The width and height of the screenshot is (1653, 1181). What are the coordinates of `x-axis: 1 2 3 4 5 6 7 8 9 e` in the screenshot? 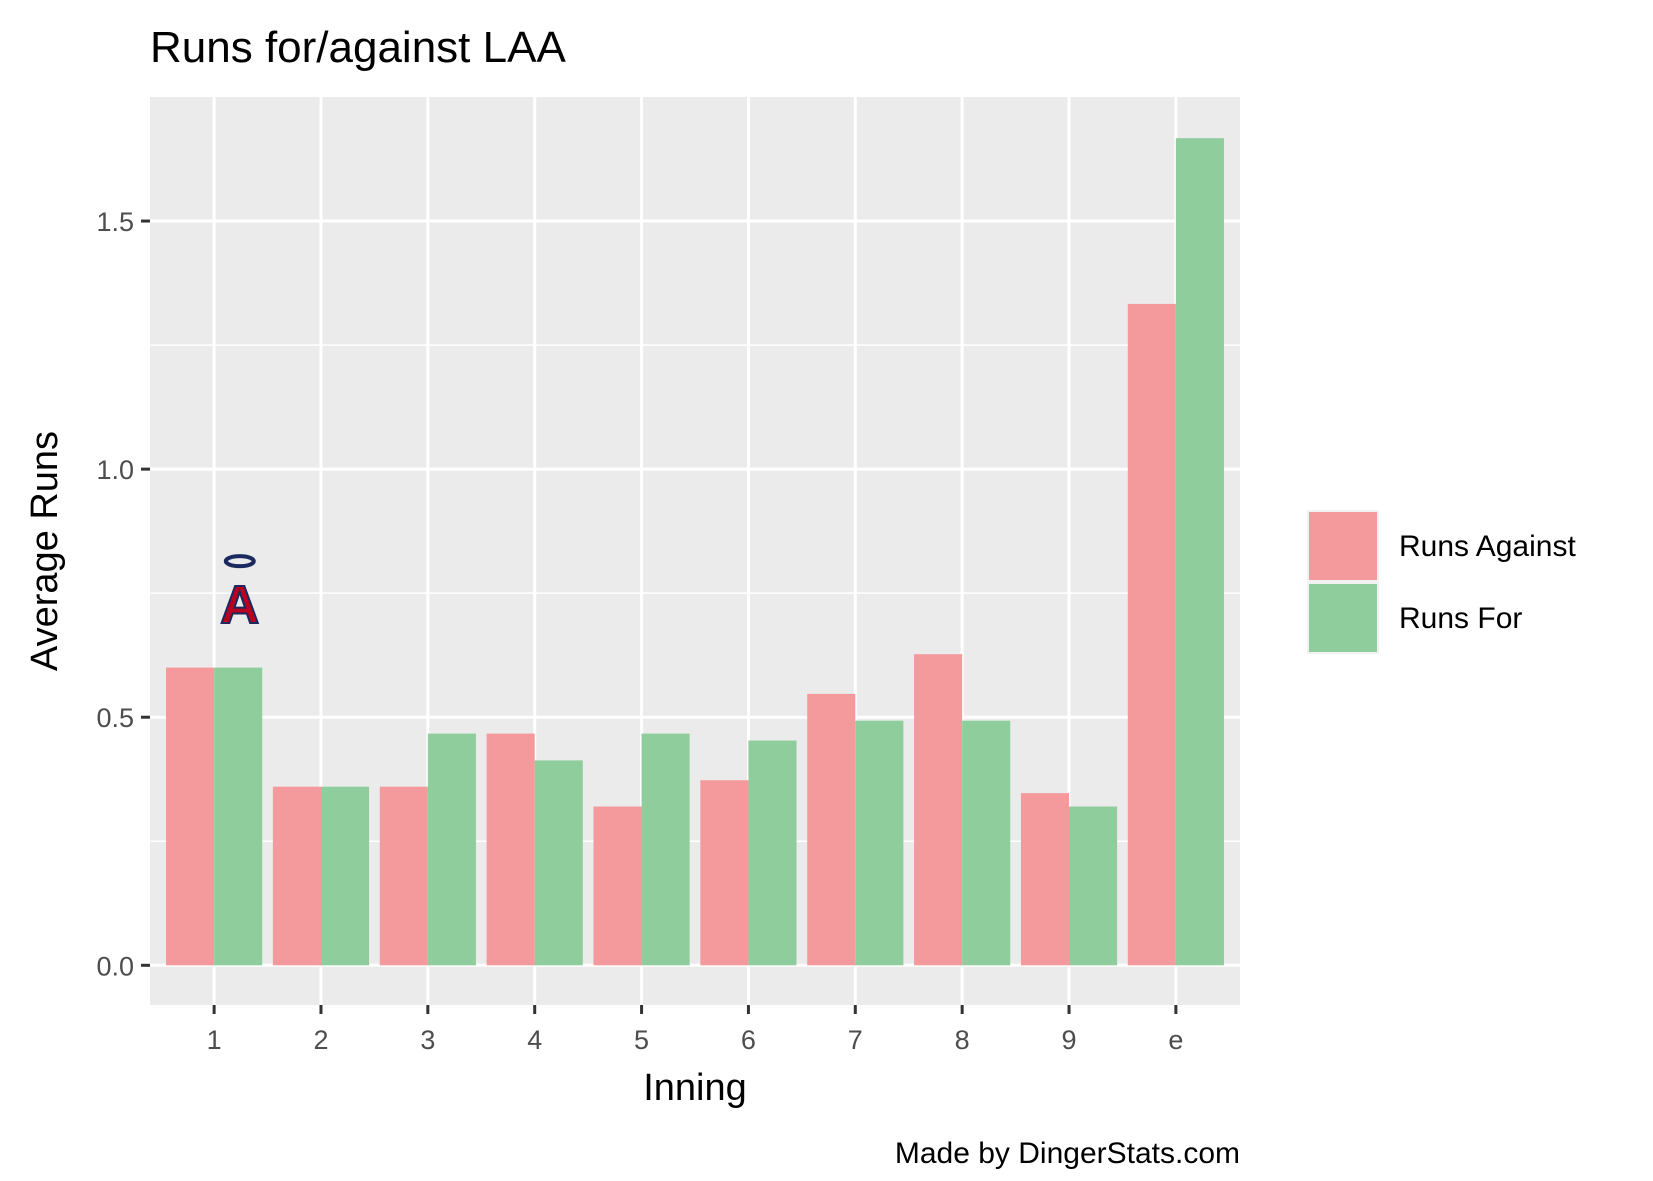 It's located at (695, 1030).